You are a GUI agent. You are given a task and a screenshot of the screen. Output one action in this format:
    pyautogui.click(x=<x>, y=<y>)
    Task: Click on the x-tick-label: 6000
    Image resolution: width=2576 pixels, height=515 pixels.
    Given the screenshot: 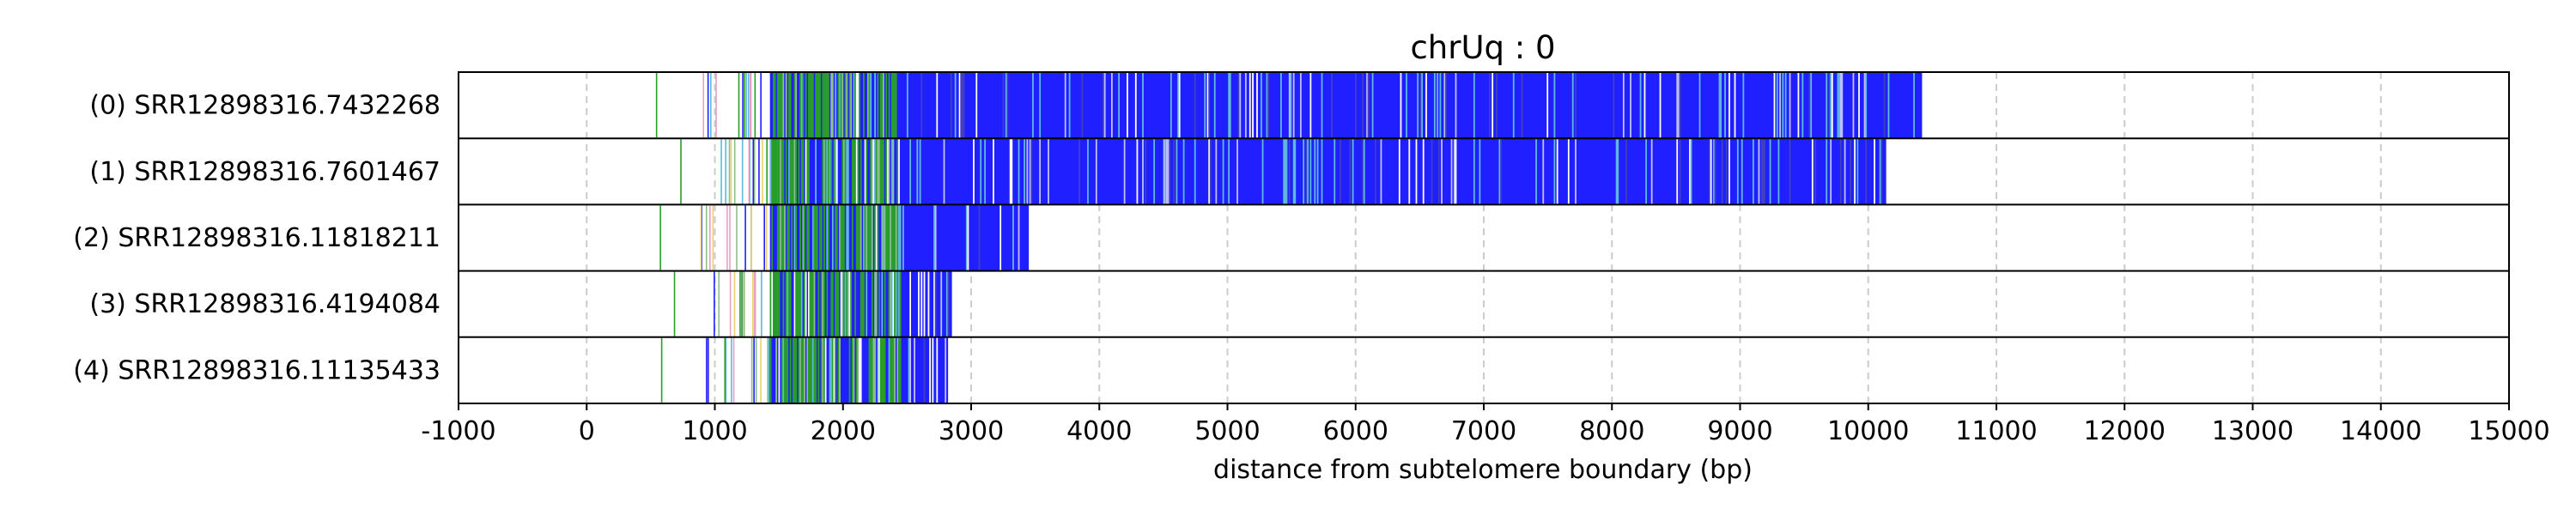 What is the action you would take?
    pyautogui.click(x=1356, y=431)
    